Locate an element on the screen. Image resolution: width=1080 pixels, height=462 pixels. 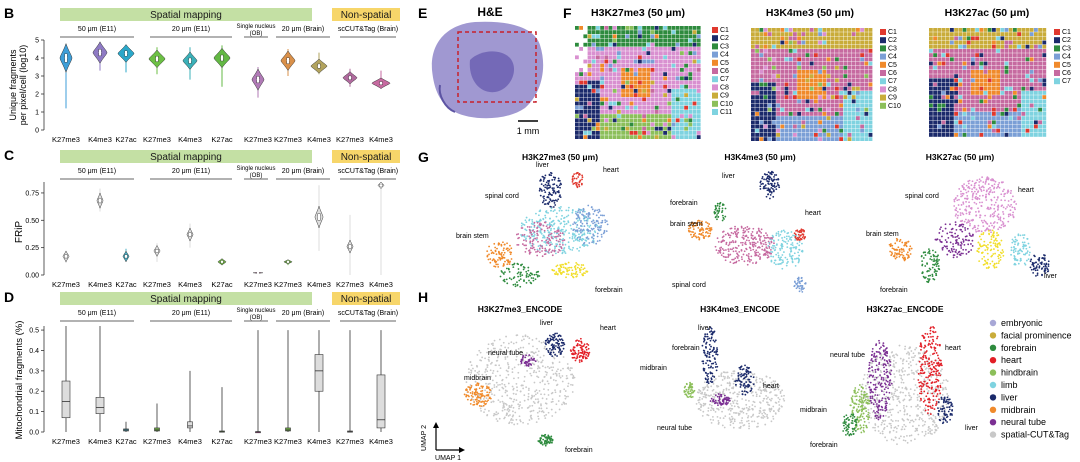
violin-b-median is located at coordinates (381, 83).